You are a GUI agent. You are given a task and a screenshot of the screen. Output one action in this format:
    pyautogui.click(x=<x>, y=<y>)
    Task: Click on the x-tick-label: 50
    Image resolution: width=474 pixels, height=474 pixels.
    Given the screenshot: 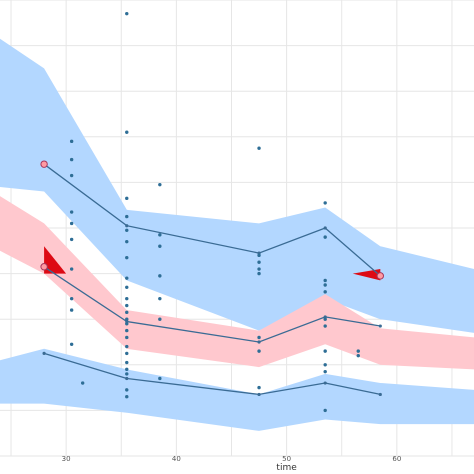 What is the action you would take?
    pyautogui.click(x=286, y=459)
    